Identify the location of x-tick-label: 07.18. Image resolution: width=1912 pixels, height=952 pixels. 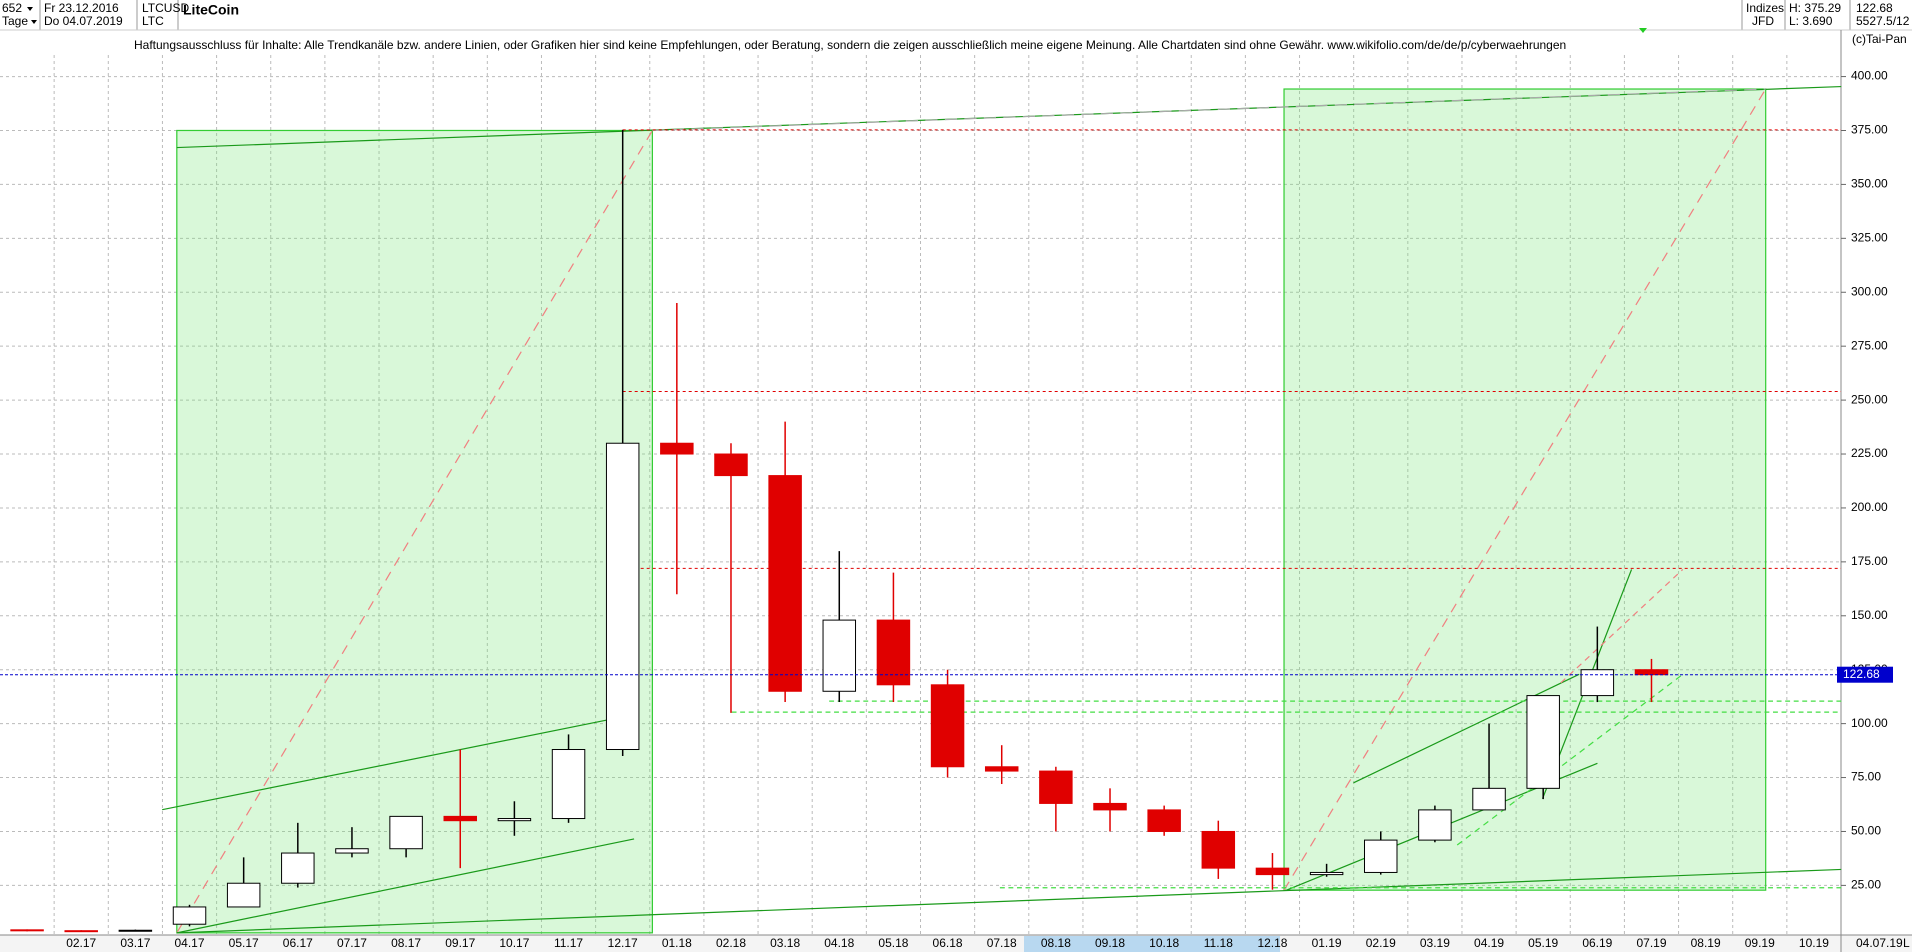
(1002, 943).